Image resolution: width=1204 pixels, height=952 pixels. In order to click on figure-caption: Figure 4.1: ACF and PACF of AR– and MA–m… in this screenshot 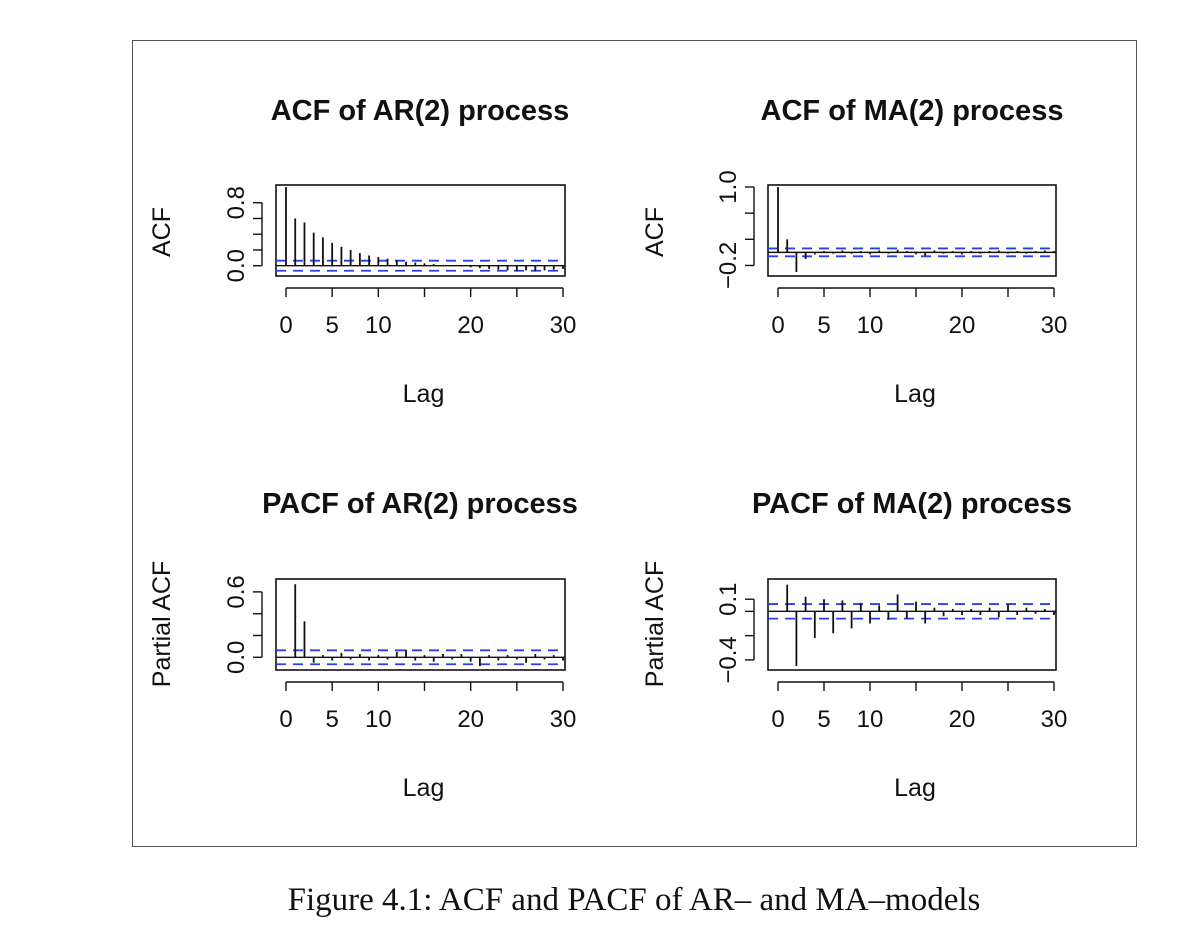, I will do `click(634, 900)`.